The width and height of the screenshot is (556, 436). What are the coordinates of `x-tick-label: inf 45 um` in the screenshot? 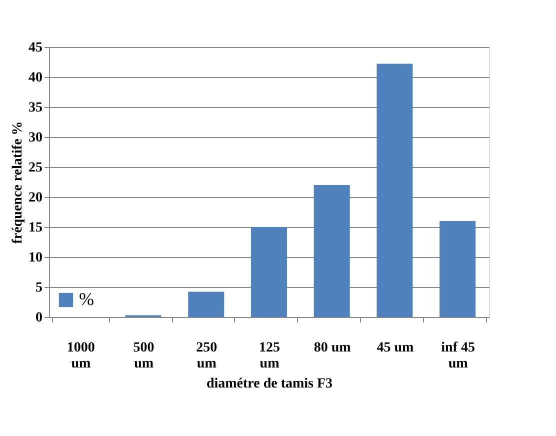 It's located at (458, 356).